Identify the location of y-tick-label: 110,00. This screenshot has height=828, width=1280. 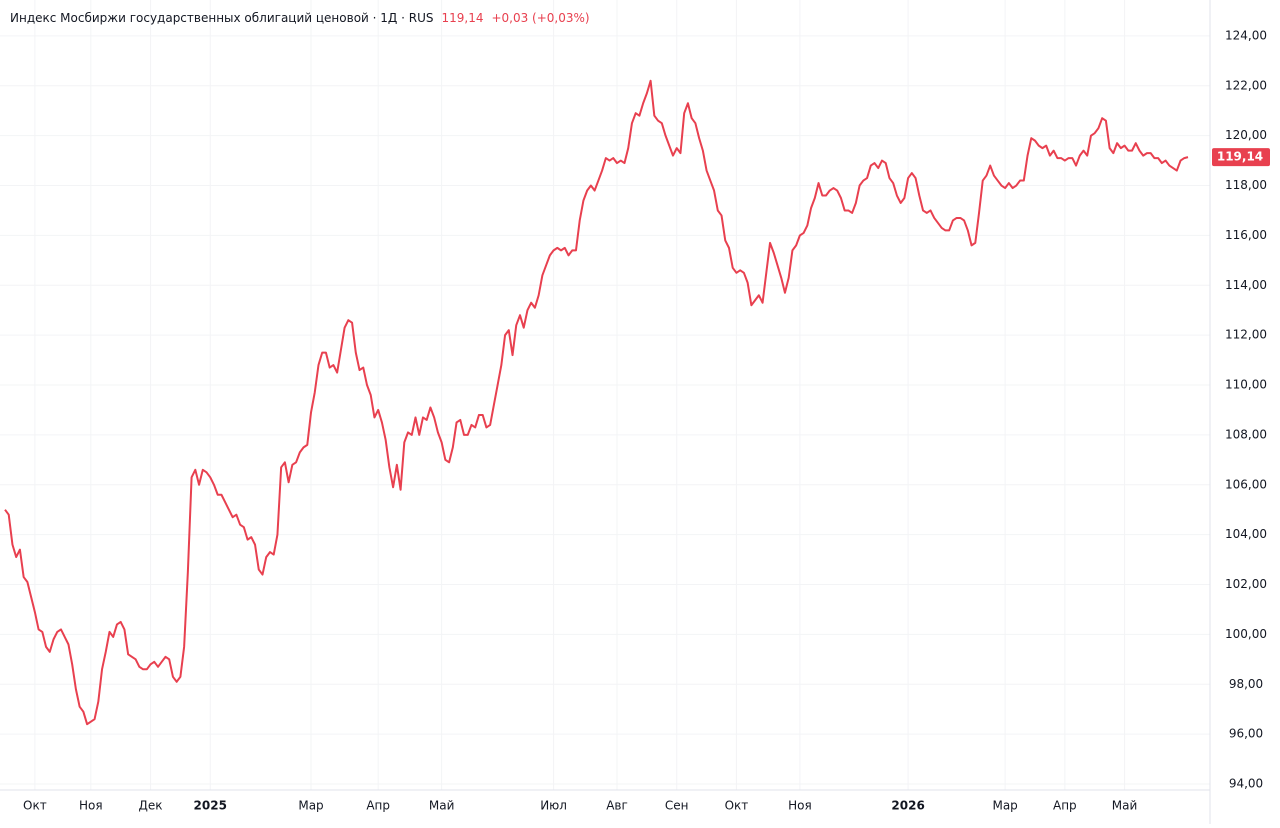
(1246, 385).